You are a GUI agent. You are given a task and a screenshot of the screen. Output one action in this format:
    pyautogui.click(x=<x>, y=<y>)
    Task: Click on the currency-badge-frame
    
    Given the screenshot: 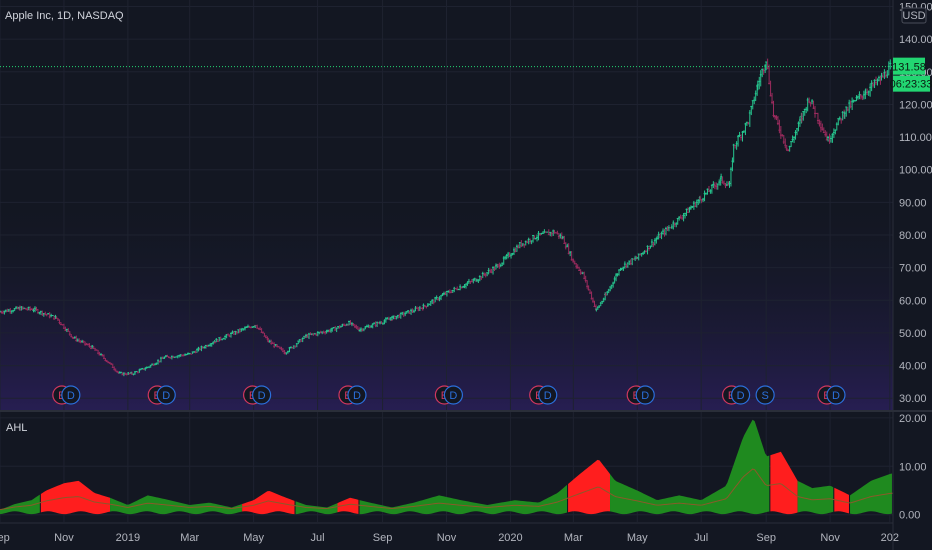 What is the action you would take?
    pyautogui.click(x=914, y=15)
    